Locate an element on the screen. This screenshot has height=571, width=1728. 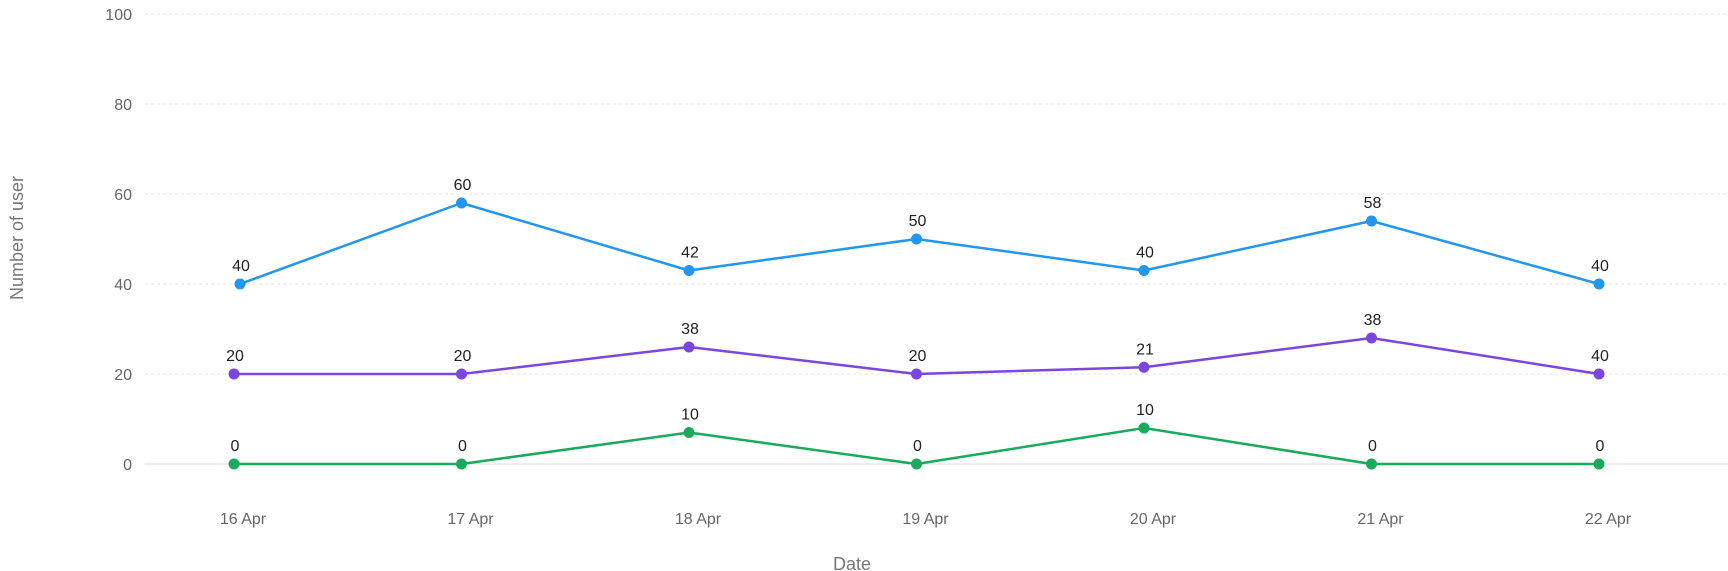
y-tick-label: 60 is located at coordinates (123, 195).